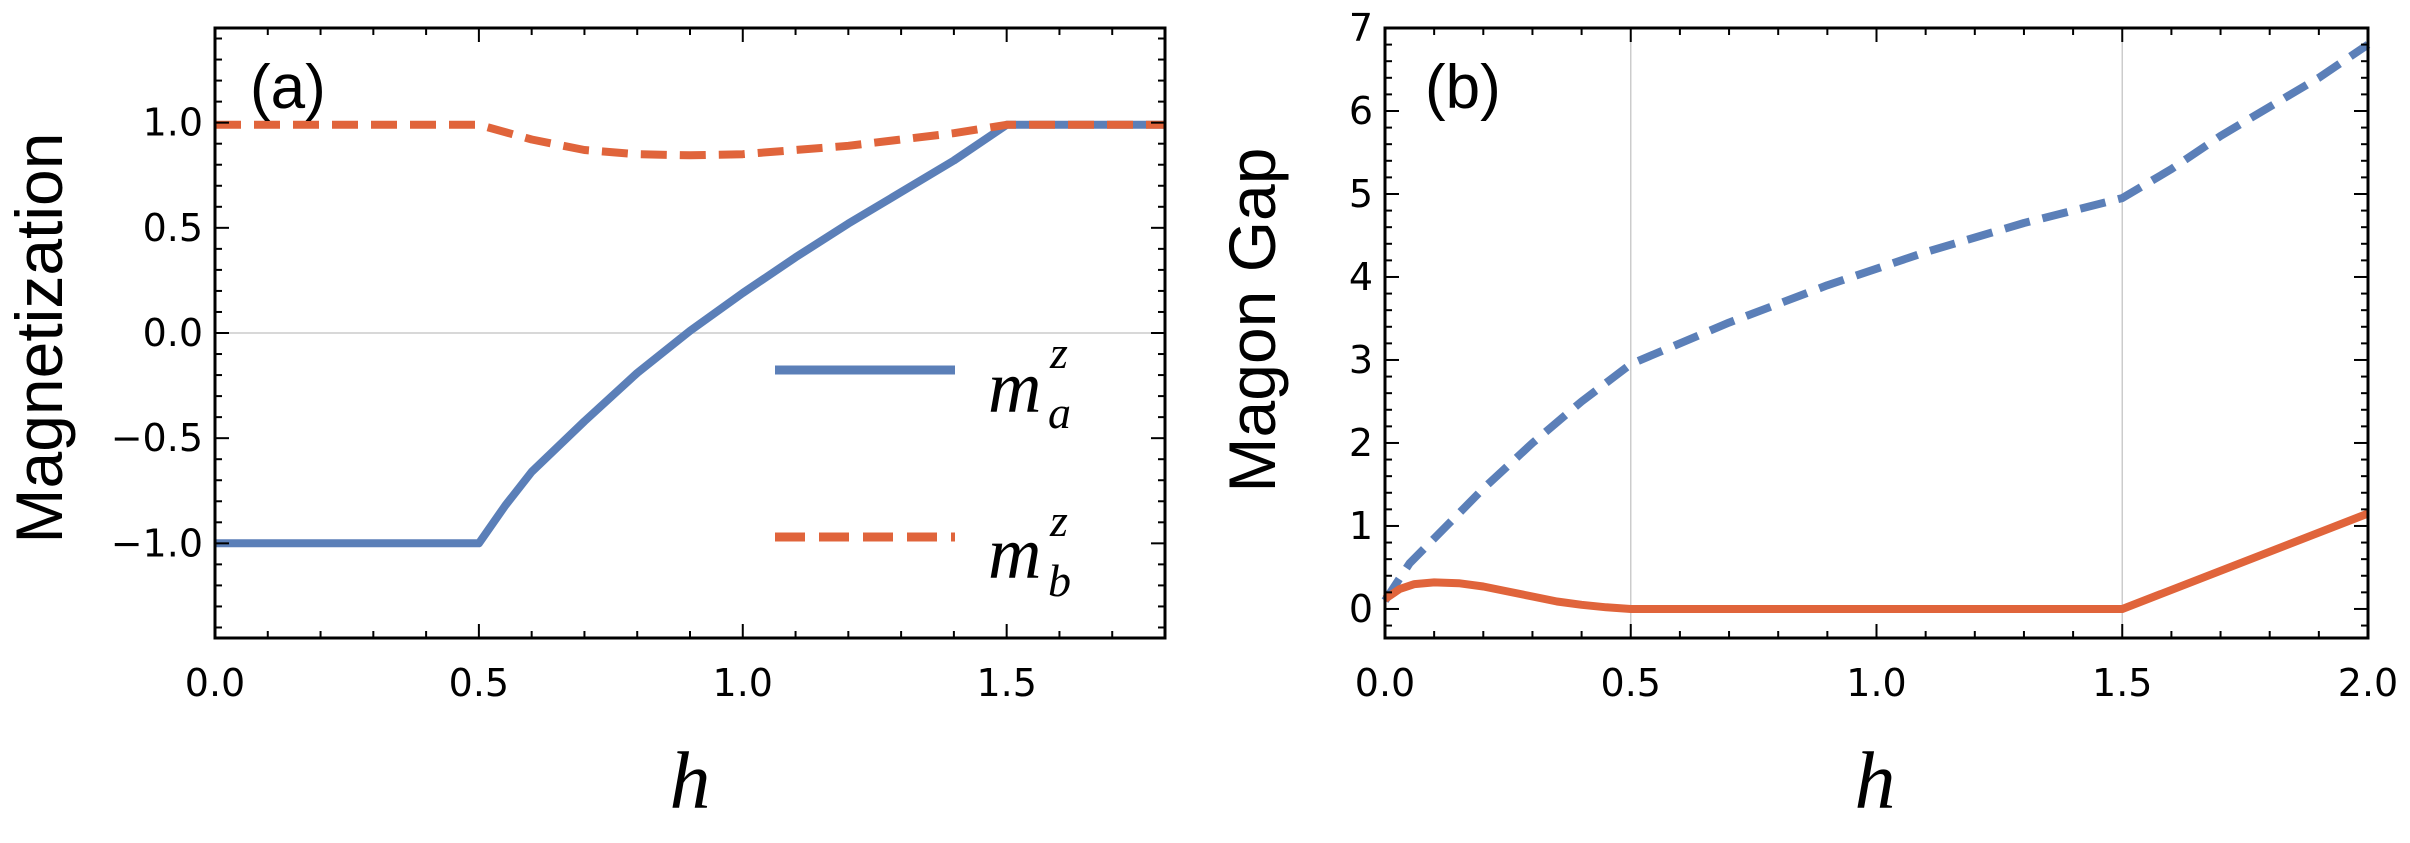 This screenshot has height=843, width=2410. I want to click on panel-a-xtick-label: 0.5, so click(479, 683).